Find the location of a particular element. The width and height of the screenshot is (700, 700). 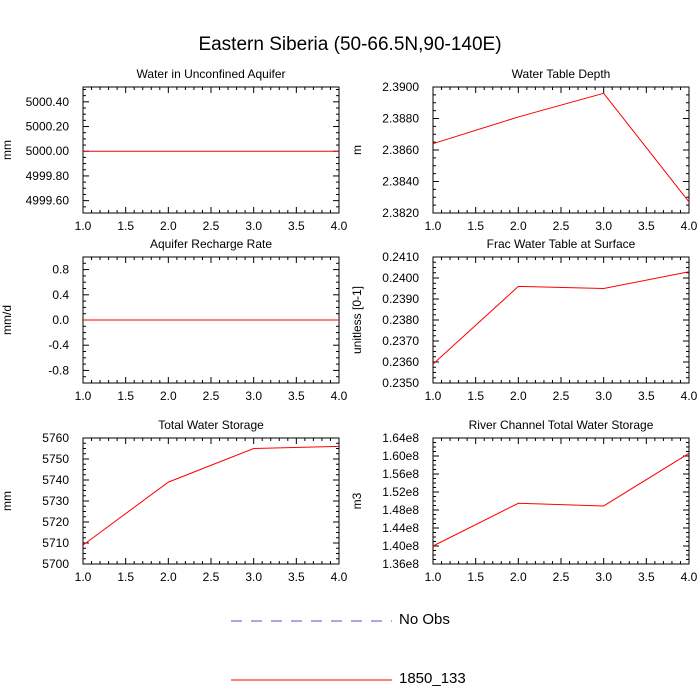

y-axis-label: m3 is located at coordinates (357, 500).